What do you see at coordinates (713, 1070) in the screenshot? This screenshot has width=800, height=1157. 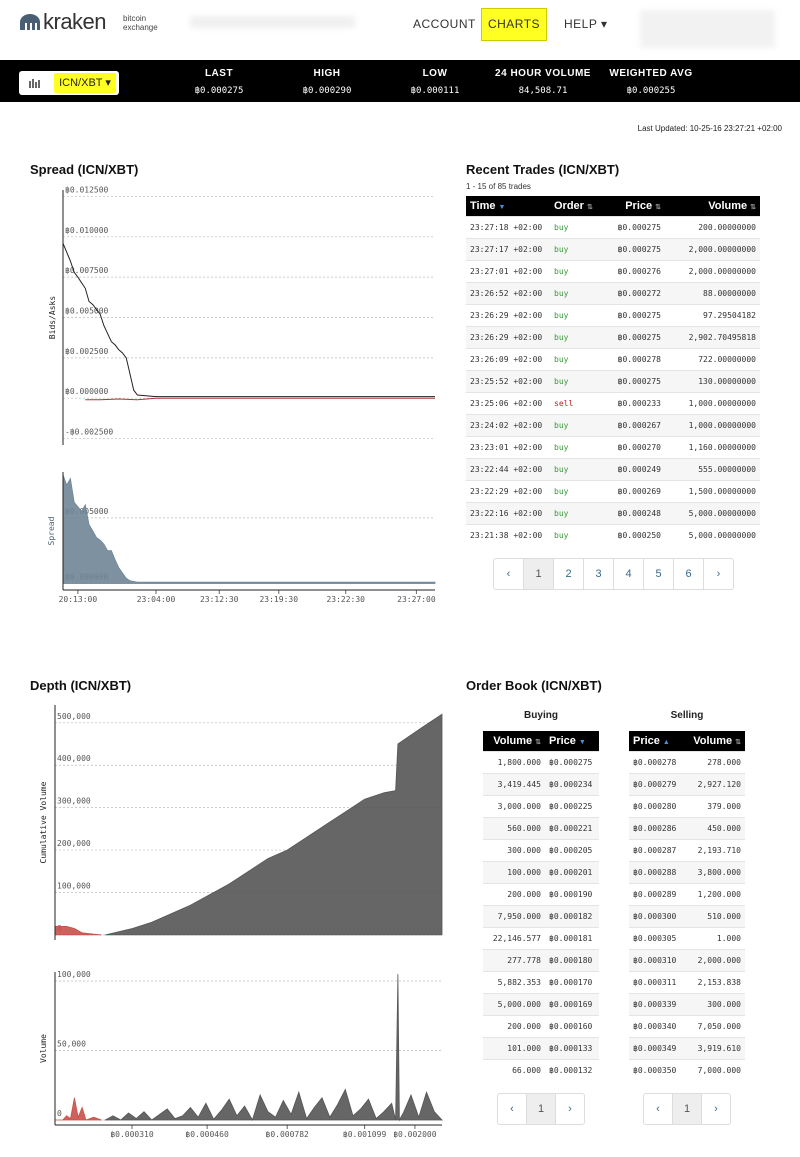 I see `cell: 7,000.000` at bounding box center [713, 1070].